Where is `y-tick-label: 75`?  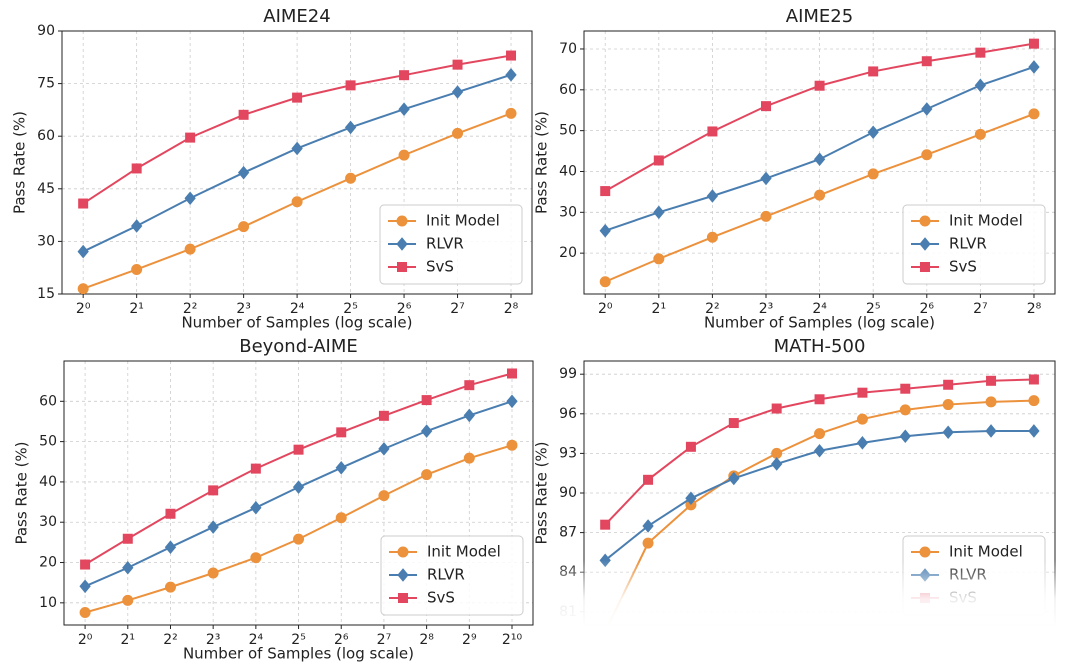 y-tick-label: 75 is located at coordinates (46, 84).